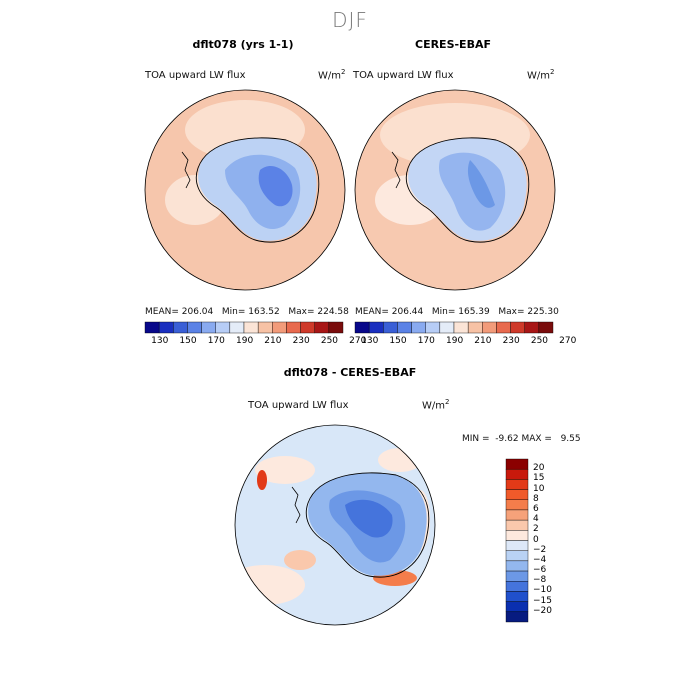  What do you see at coordinates (541, 75) in the screenshot?
I see `panel-obs-units: W/m2` at bounding box center [541, 75].